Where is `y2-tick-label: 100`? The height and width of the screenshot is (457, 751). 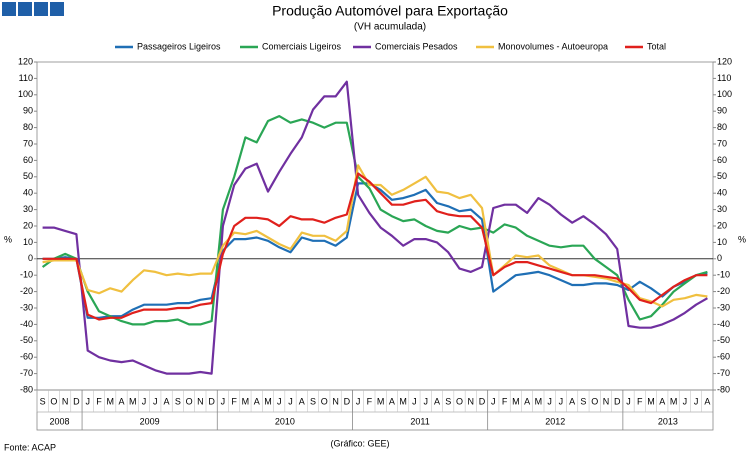
y2-tick-label: 100 is located at coordinates (724, 94).